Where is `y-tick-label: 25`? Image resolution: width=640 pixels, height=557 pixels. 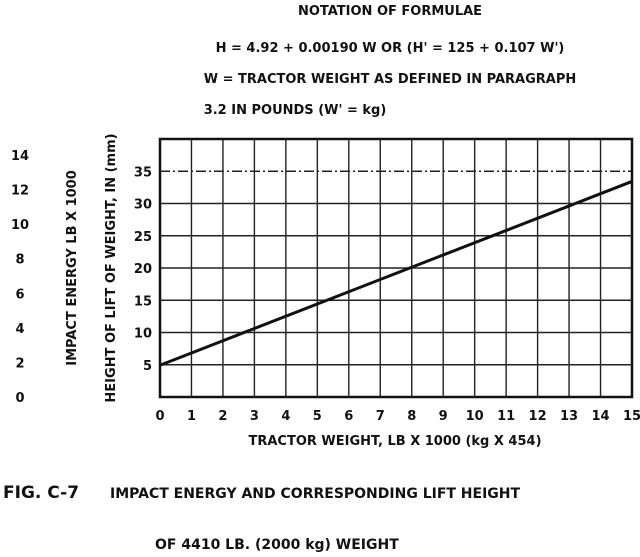 y-tick-label: 25 is located at coordinates (143, 237).